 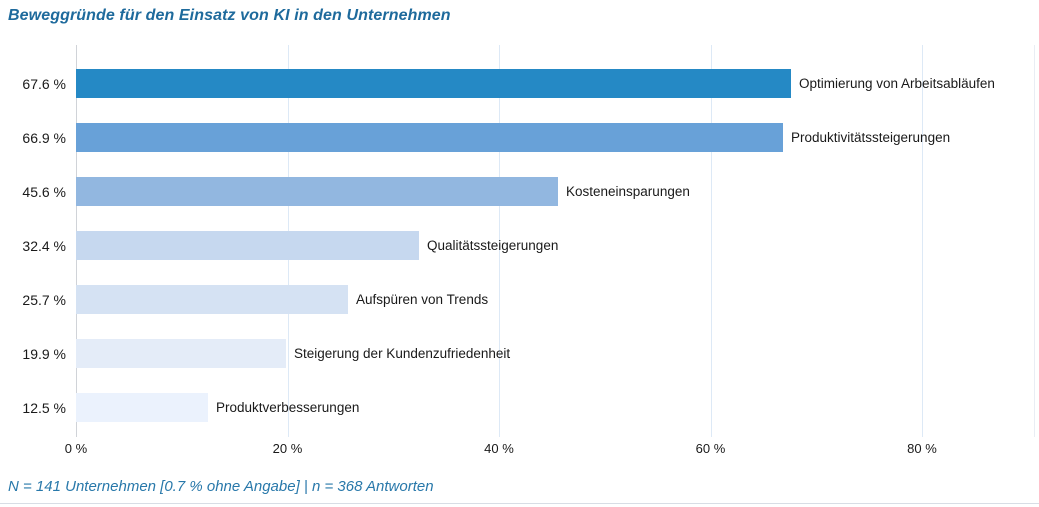 What do you see at coordinates (288, 407) in the screenshot?
I see `category-label: Produktverbesserungen` at bounding box center [288, 407].